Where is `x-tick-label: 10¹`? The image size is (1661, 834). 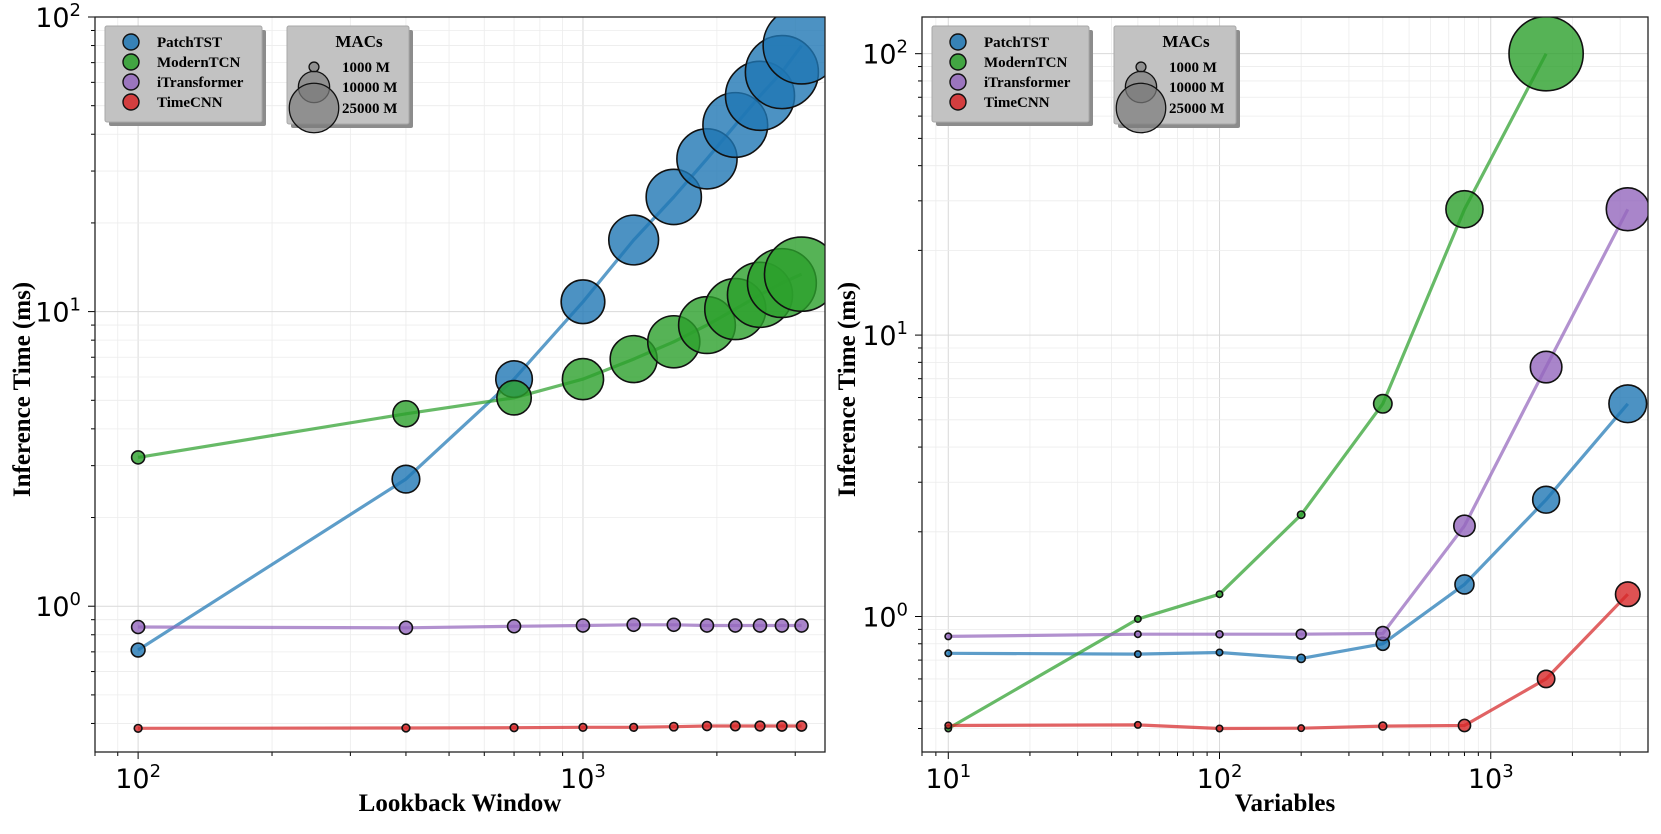 x-tick-label: 10¹ is located at coordinates (948, 778).